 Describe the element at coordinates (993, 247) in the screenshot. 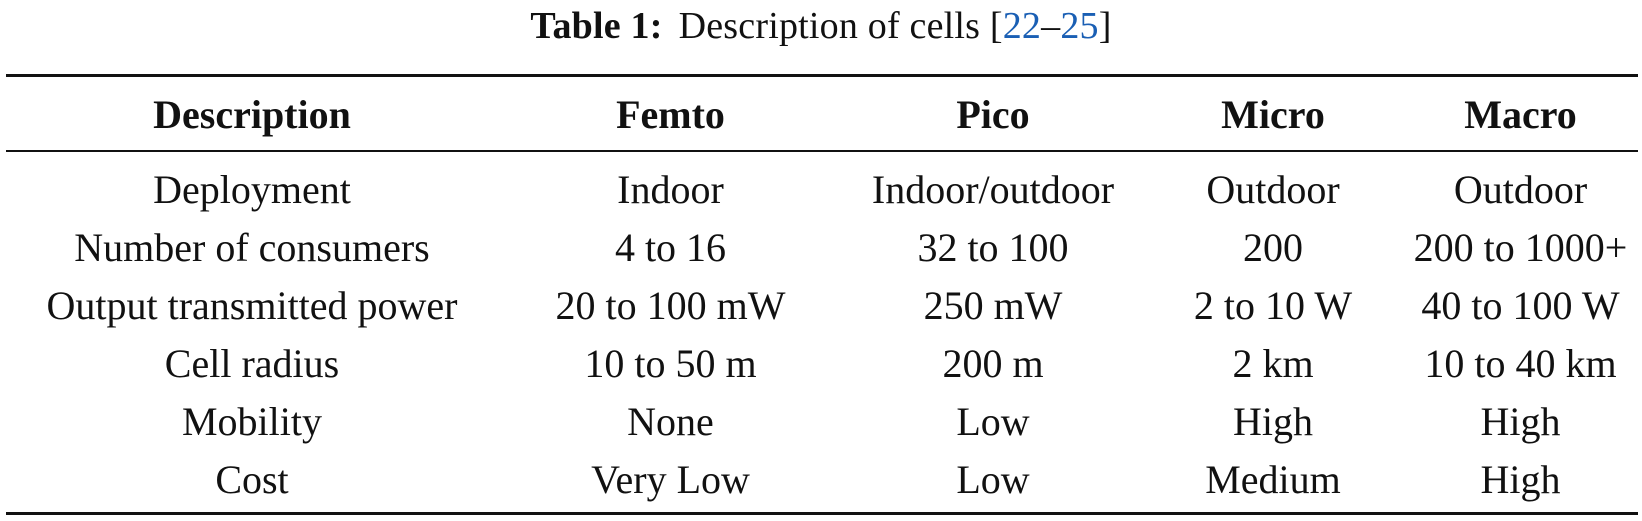

I see `table-cell: 32 to 100` at that location.